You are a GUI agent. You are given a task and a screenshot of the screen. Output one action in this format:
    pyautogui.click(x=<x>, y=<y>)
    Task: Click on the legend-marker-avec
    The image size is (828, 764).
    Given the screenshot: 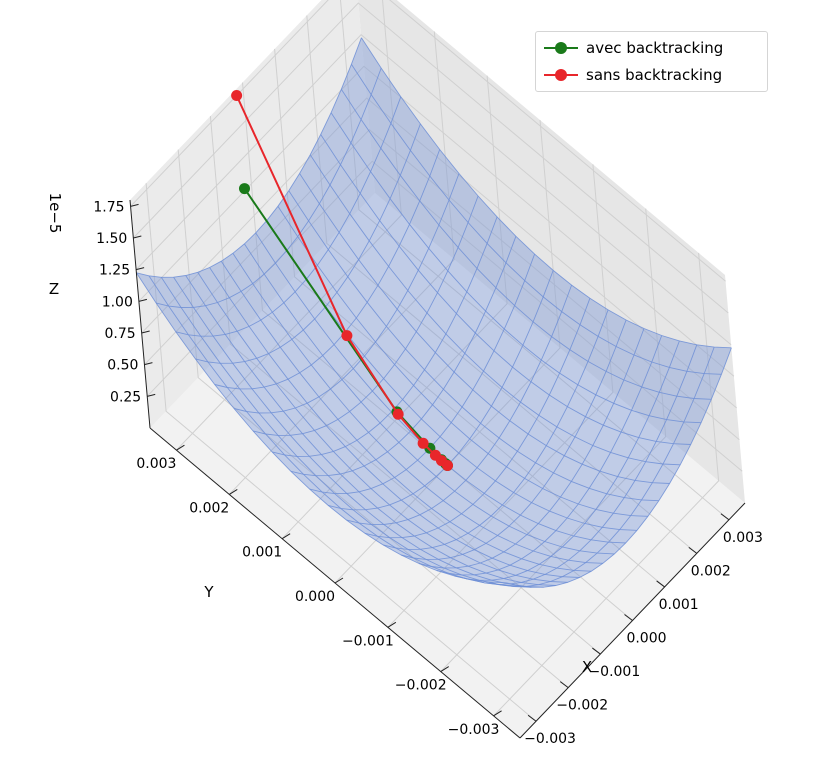 What is the action you would take?
    pyautogui.click(x=561, y=48)
    